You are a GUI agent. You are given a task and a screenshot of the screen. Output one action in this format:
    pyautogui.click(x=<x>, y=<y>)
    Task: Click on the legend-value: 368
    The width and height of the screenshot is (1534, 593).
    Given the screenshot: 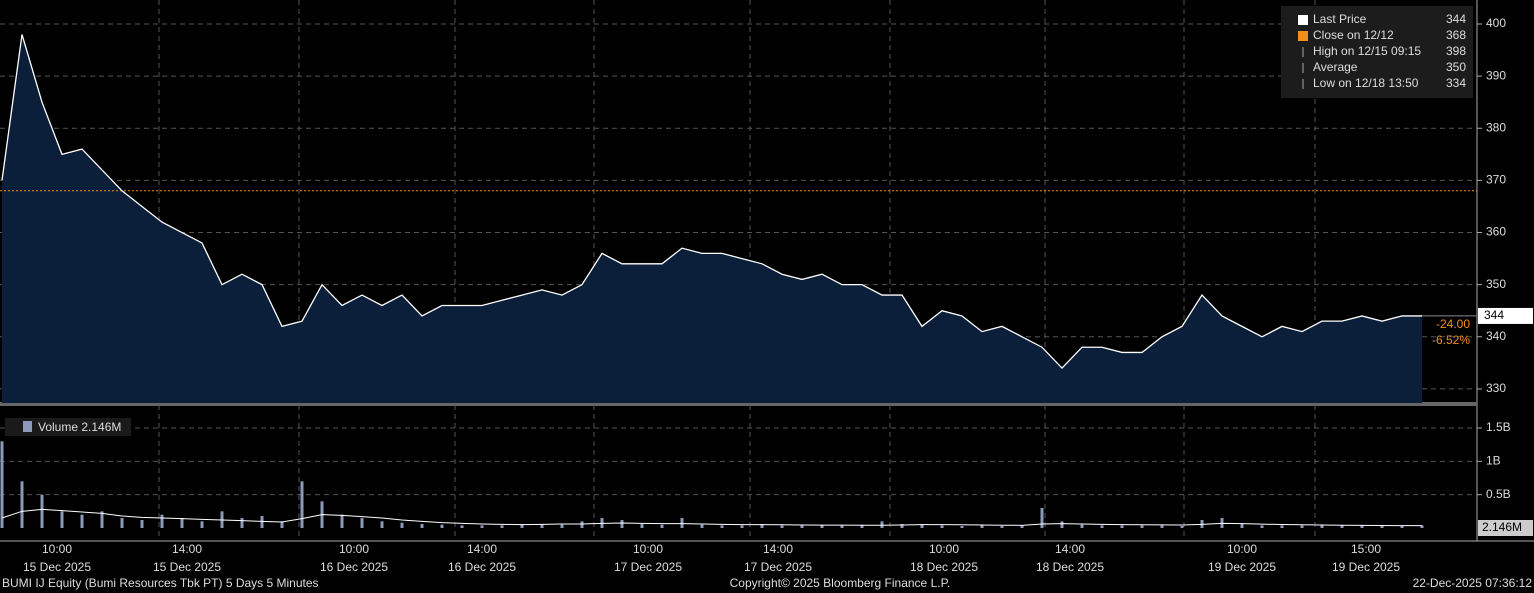 What is the action you would take?
    pyautogui.click(x=1456, y=35)
    